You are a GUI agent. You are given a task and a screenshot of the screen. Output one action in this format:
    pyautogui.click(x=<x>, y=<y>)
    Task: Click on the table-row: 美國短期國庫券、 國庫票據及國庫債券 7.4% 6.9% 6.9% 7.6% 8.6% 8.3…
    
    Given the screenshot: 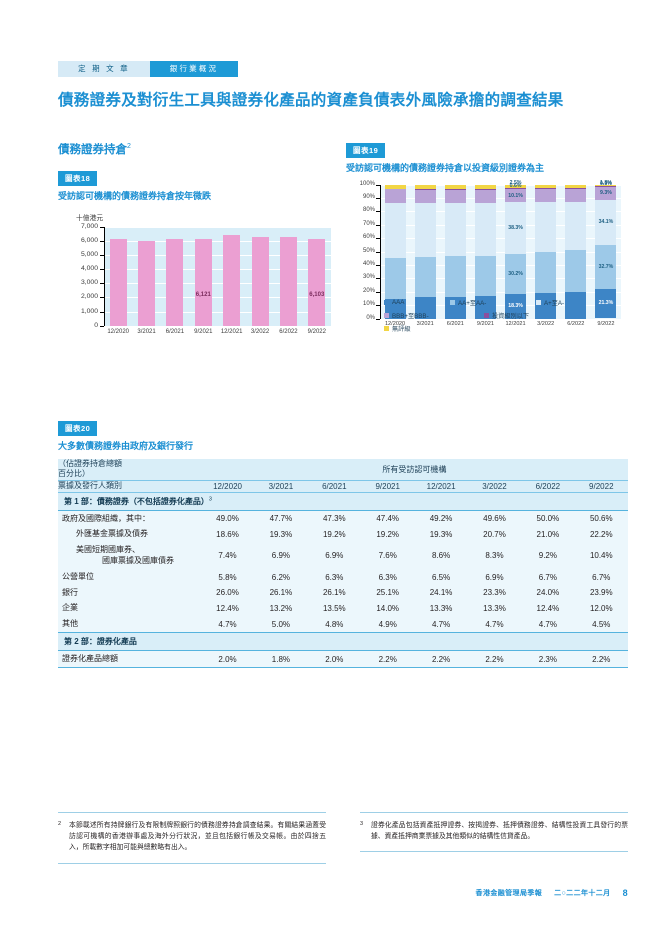 What is the action you would take?
    pyautogui.click(x=343, y=556)
    